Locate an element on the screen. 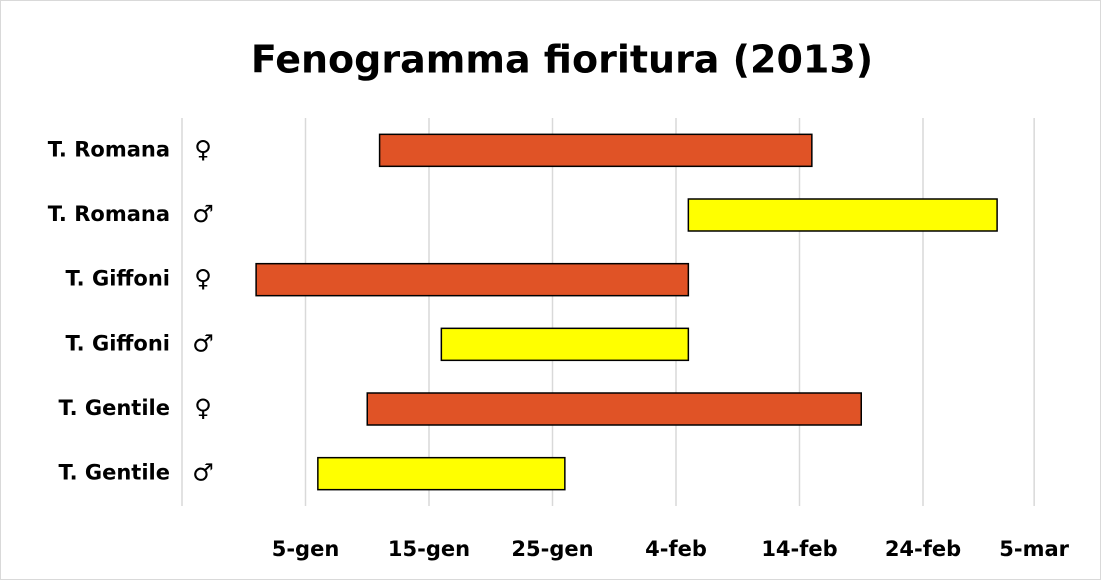  x-tick-label: 25-gen is located at coordinates (552, 549).